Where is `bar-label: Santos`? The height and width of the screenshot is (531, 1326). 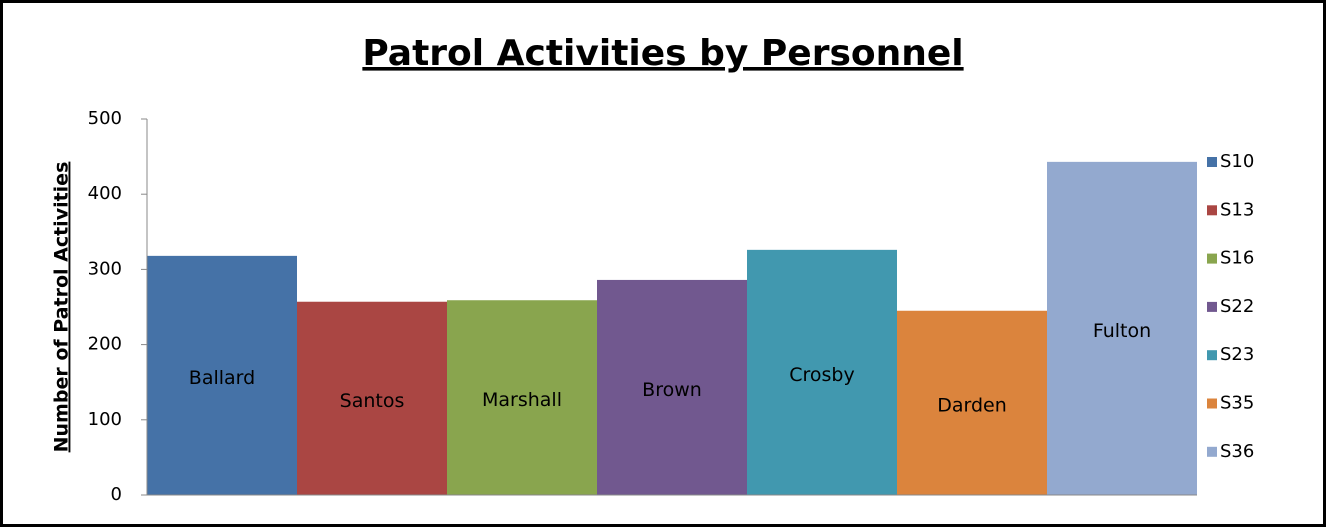
bar-label: Santos is located at coordinates (372, 401).